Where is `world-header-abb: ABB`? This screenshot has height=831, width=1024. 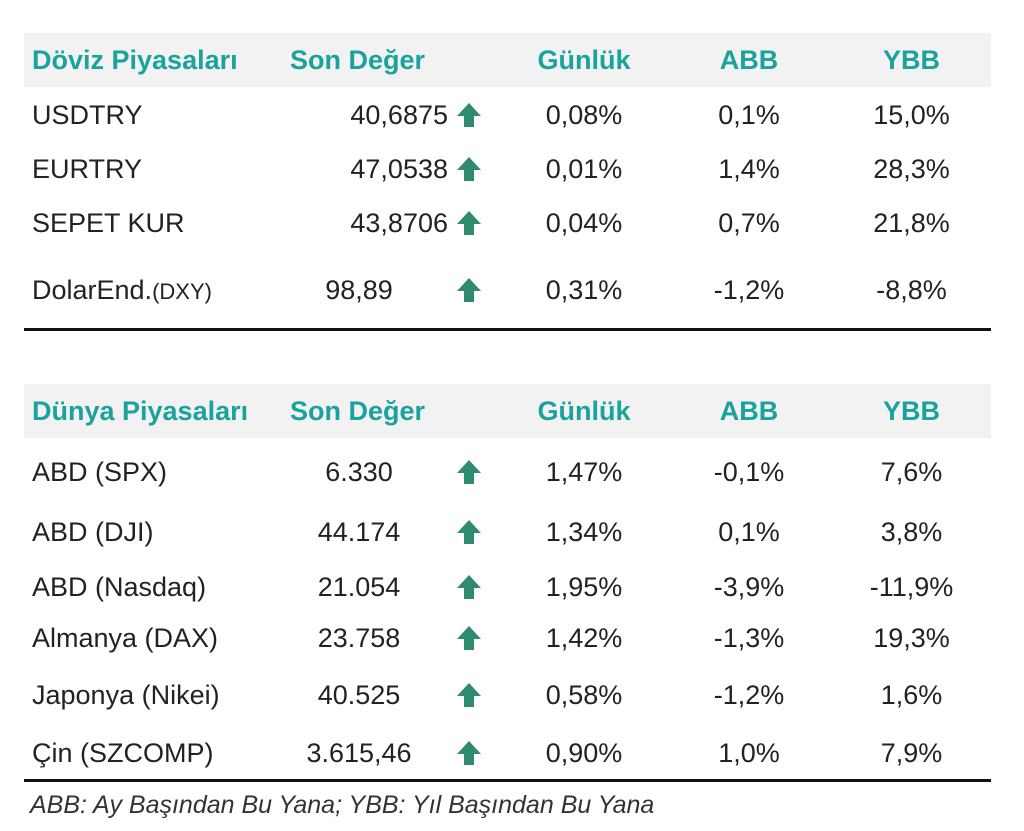 world-header-abb: ABB is located at coordinates (749, 411).